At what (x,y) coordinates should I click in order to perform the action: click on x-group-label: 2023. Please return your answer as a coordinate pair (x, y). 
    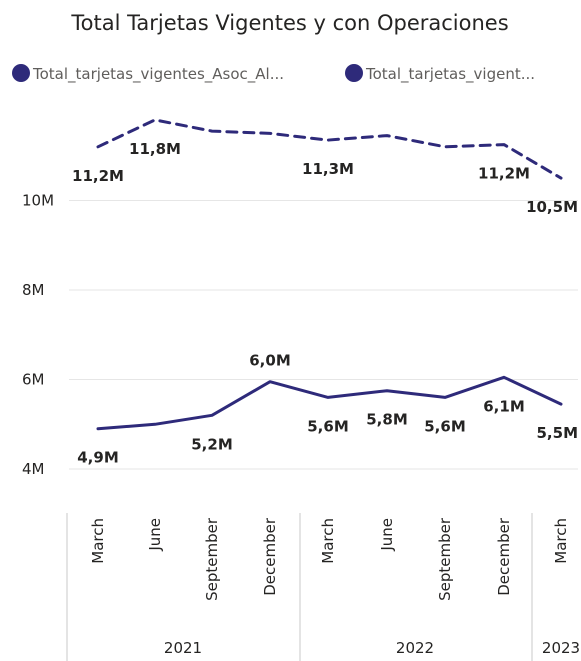
    Looking at the image, I should click on (561, 648).